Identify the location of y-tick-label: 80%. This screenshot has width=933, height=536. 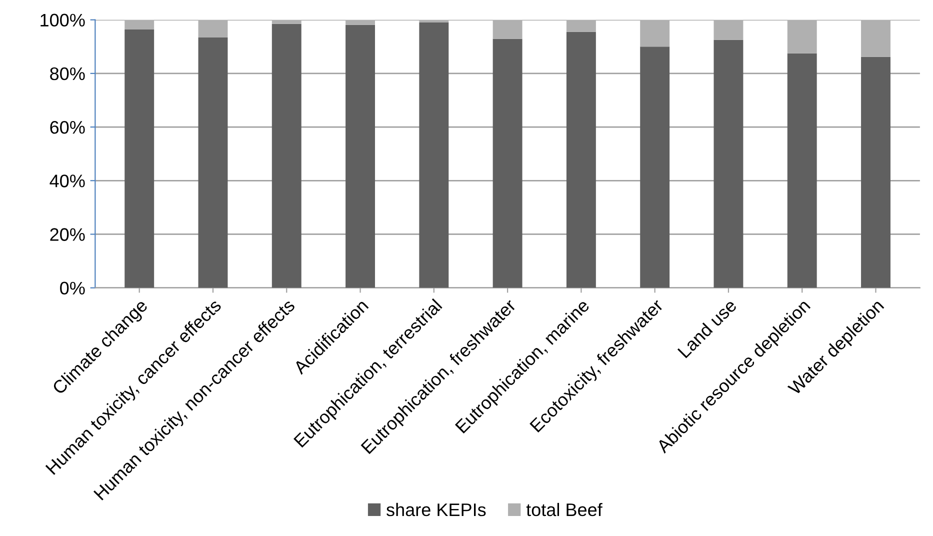
(67, 73).